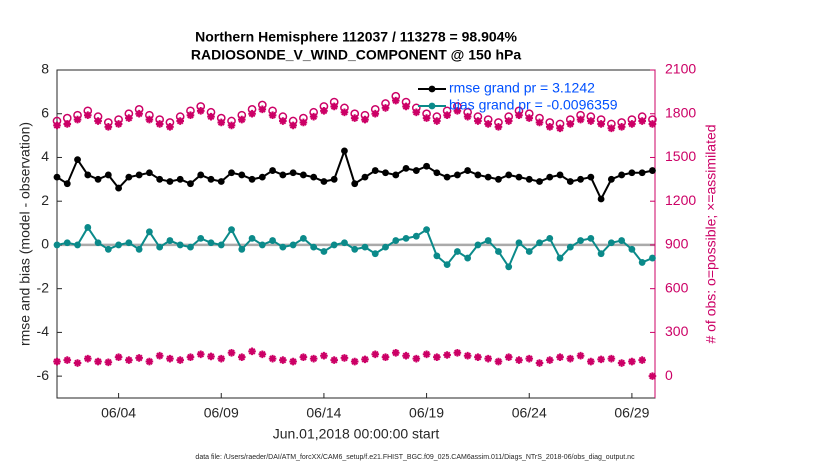  What do you see at coordinates (45, 69) in the screenshot?
I see `y-tick-label: 8` at bounding box center [45, 69].